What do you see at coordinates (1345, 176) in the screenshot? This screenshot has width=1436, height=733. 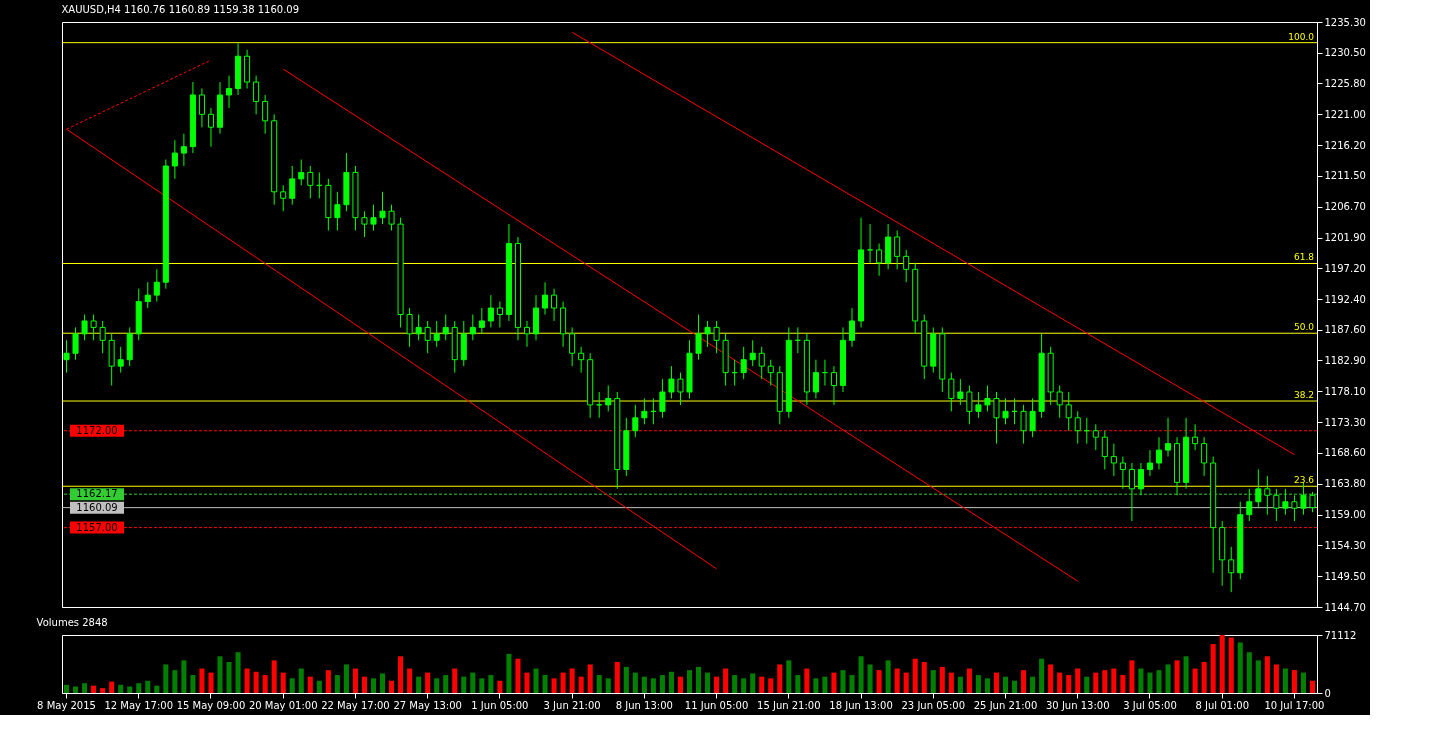 I see `y-tick-label: 1211.50` at bounding box center [1345, 176].